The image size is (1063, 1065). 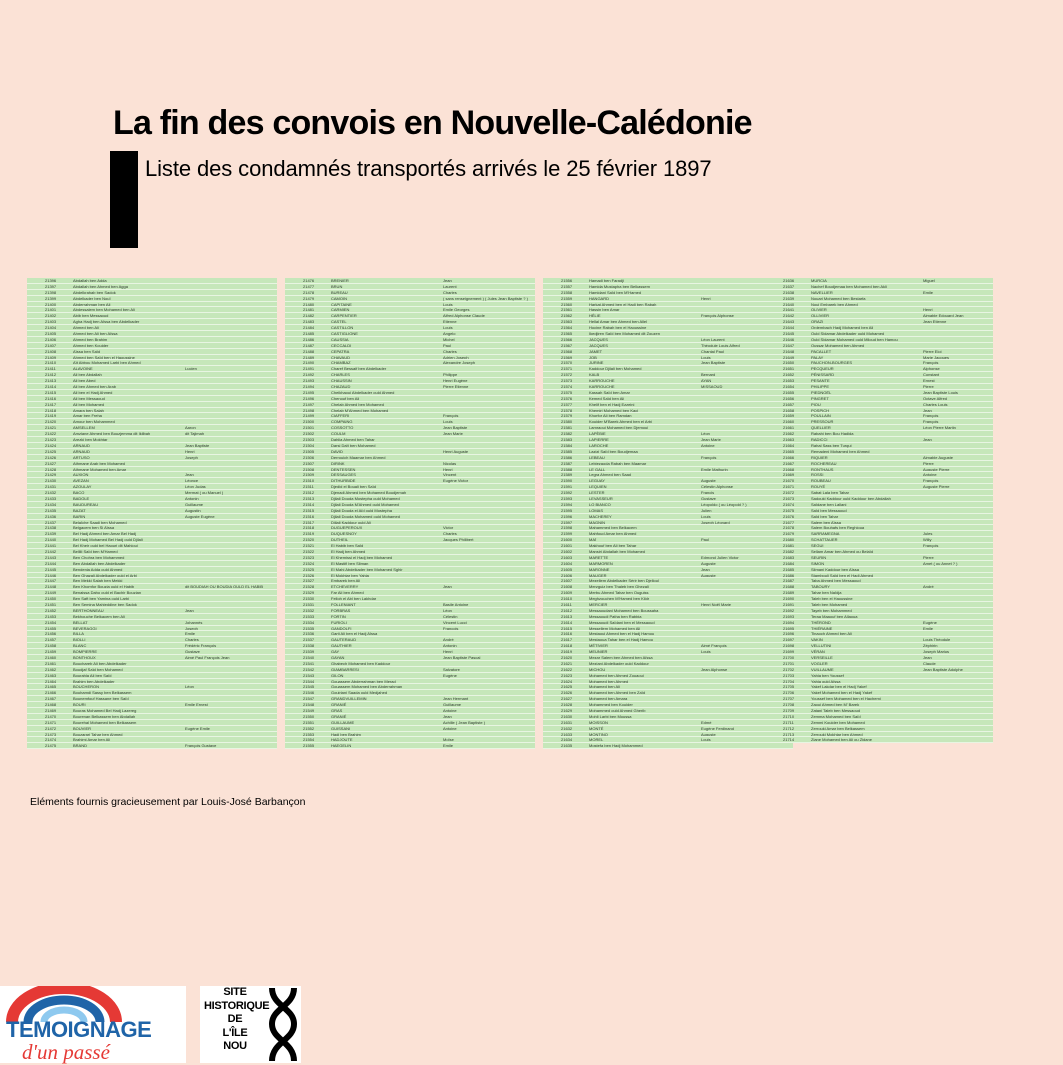 I want to click on list-row: 21478 BUREAU Charles, so click(x=410, y=293).